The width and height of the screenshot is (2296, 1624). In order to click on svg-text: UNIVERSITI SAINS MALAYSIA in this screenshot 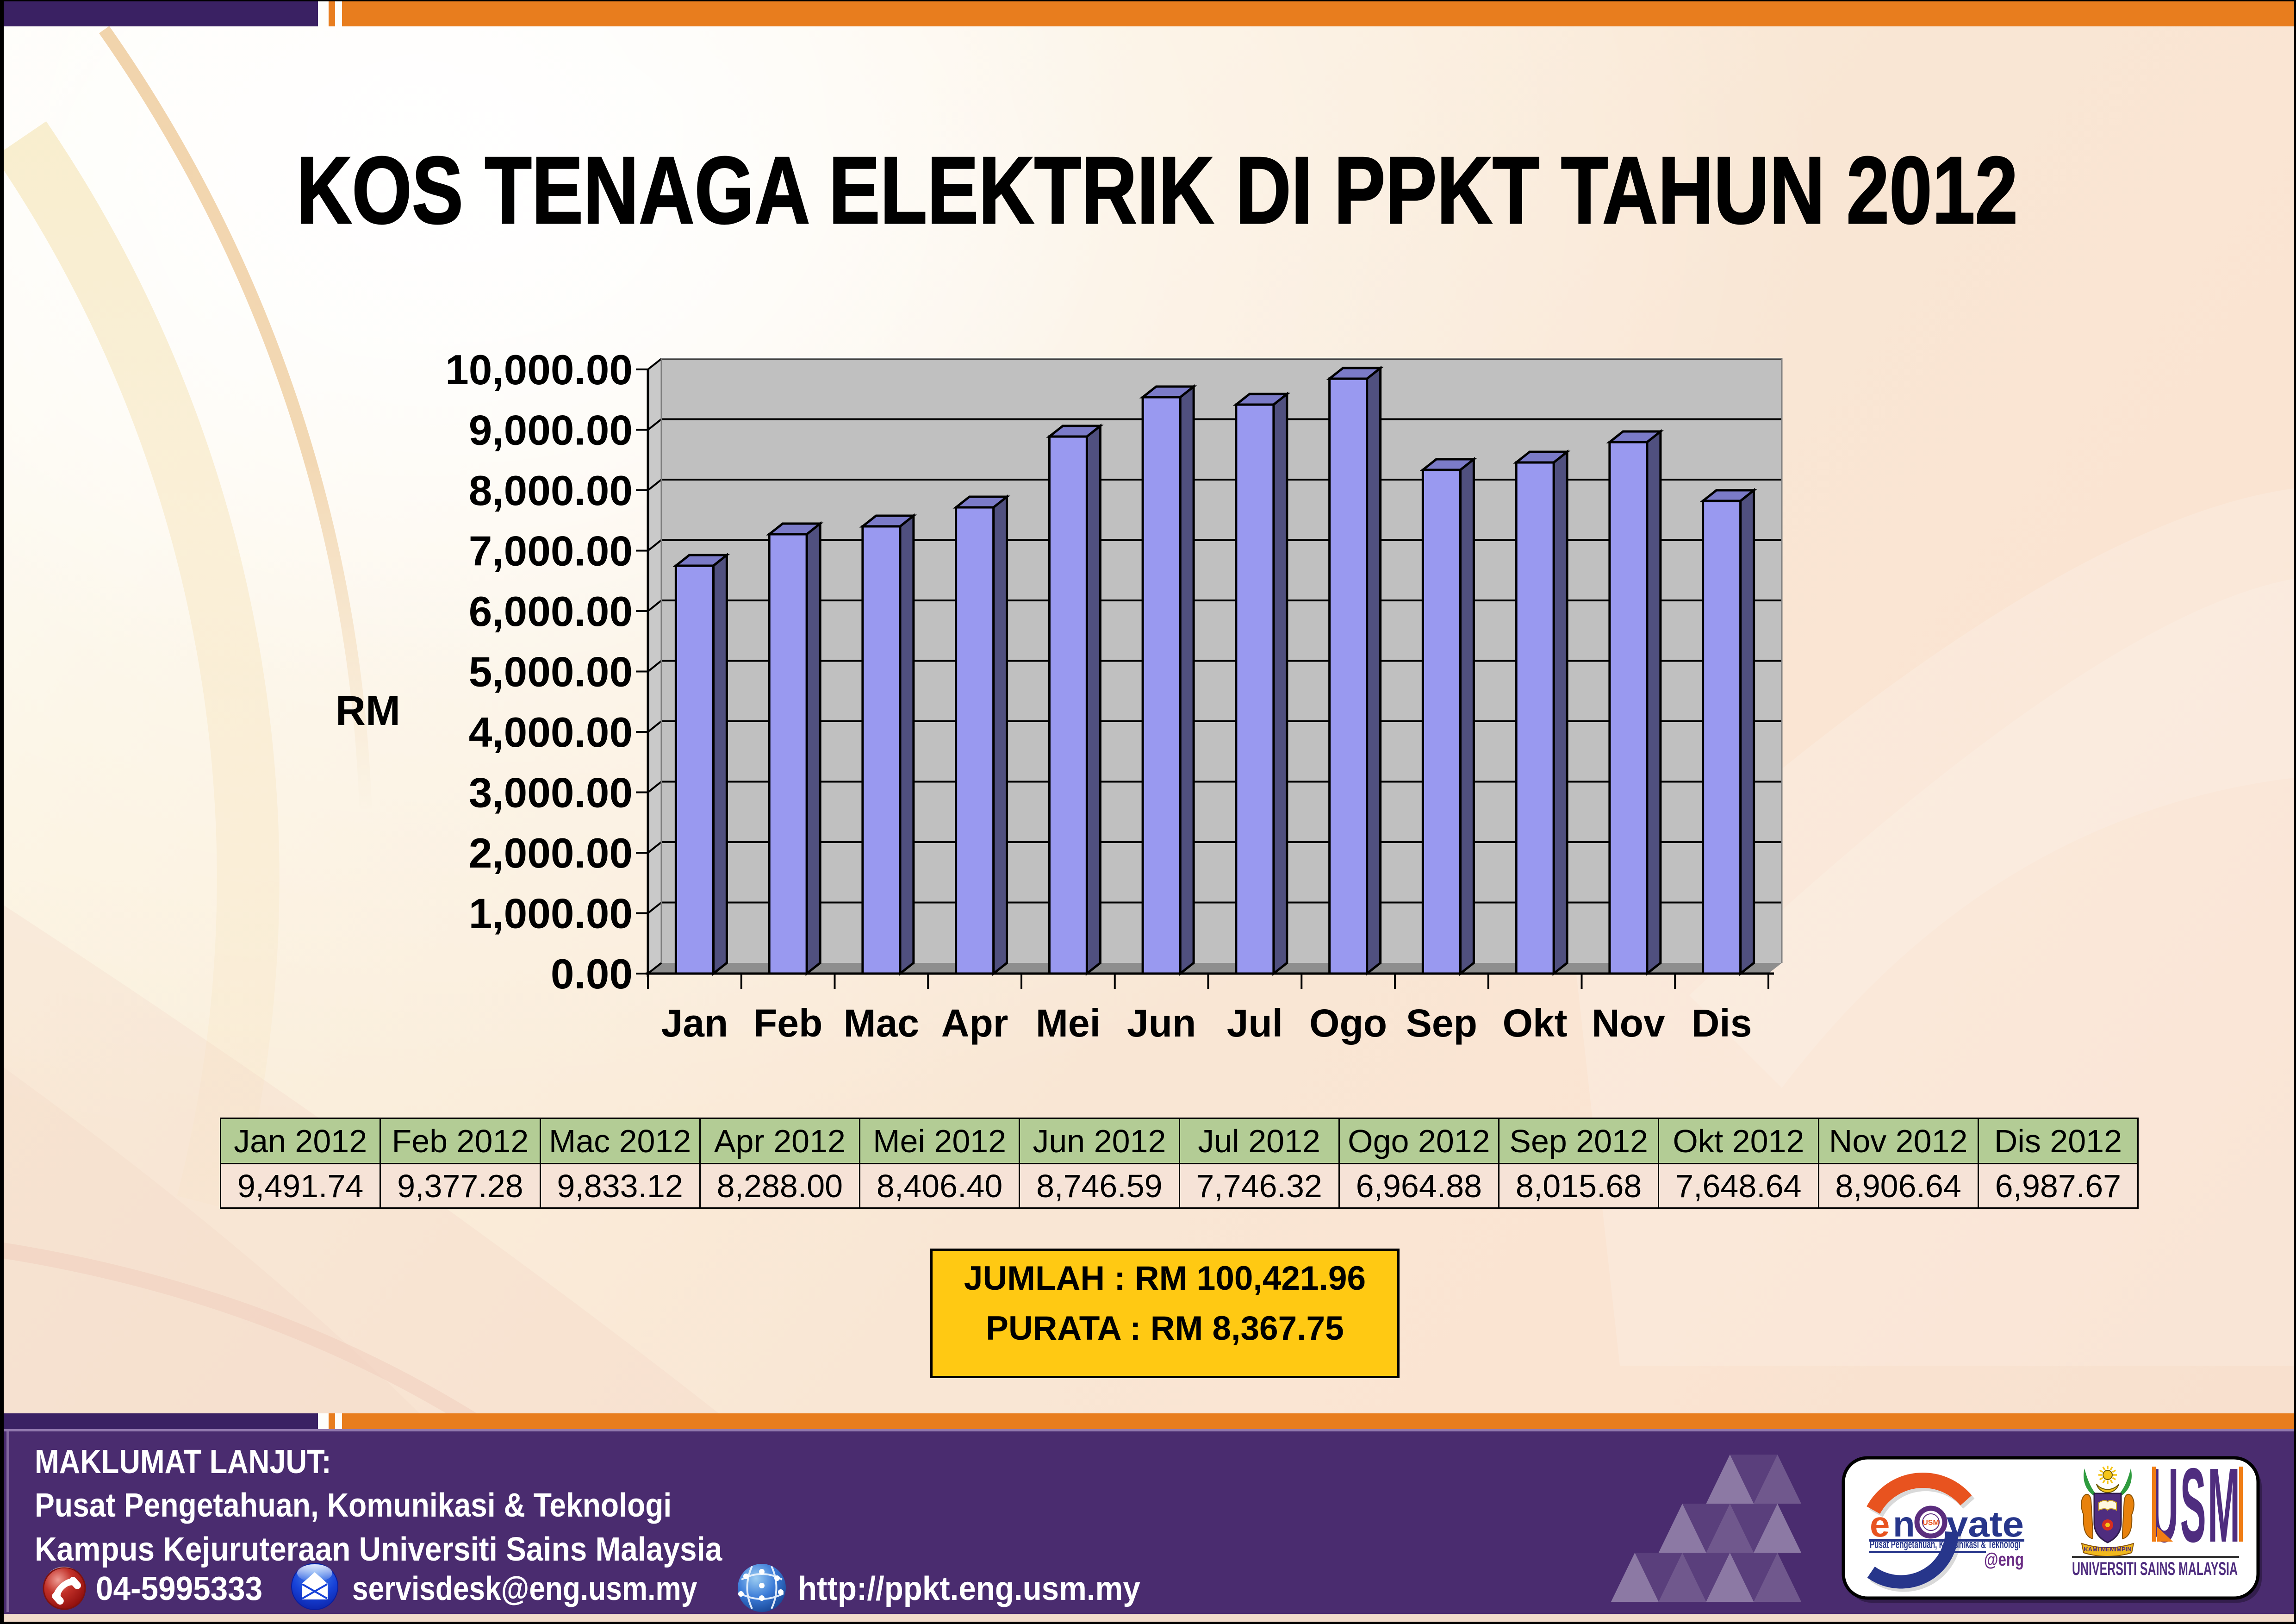, I will do `click(2155, 1569)`.